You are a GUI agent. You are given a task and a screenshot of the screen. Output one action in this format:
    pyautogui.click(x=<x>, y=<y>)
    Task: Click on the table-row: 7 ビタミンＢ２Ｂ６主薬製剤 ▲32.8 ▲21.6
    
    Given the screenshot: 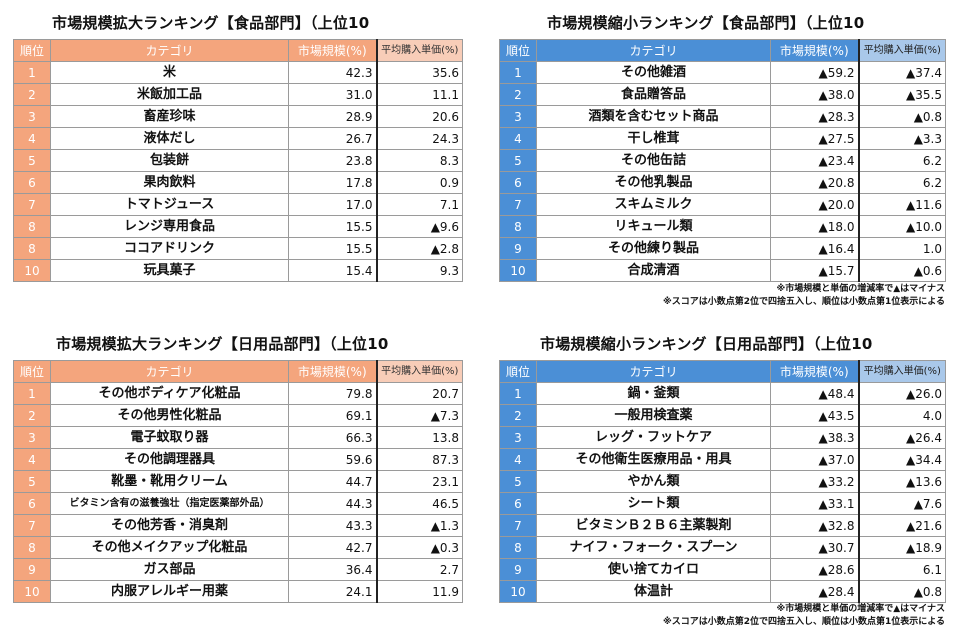 What is the action you would take?
    pyautogui.click(x=722, y=525)
    